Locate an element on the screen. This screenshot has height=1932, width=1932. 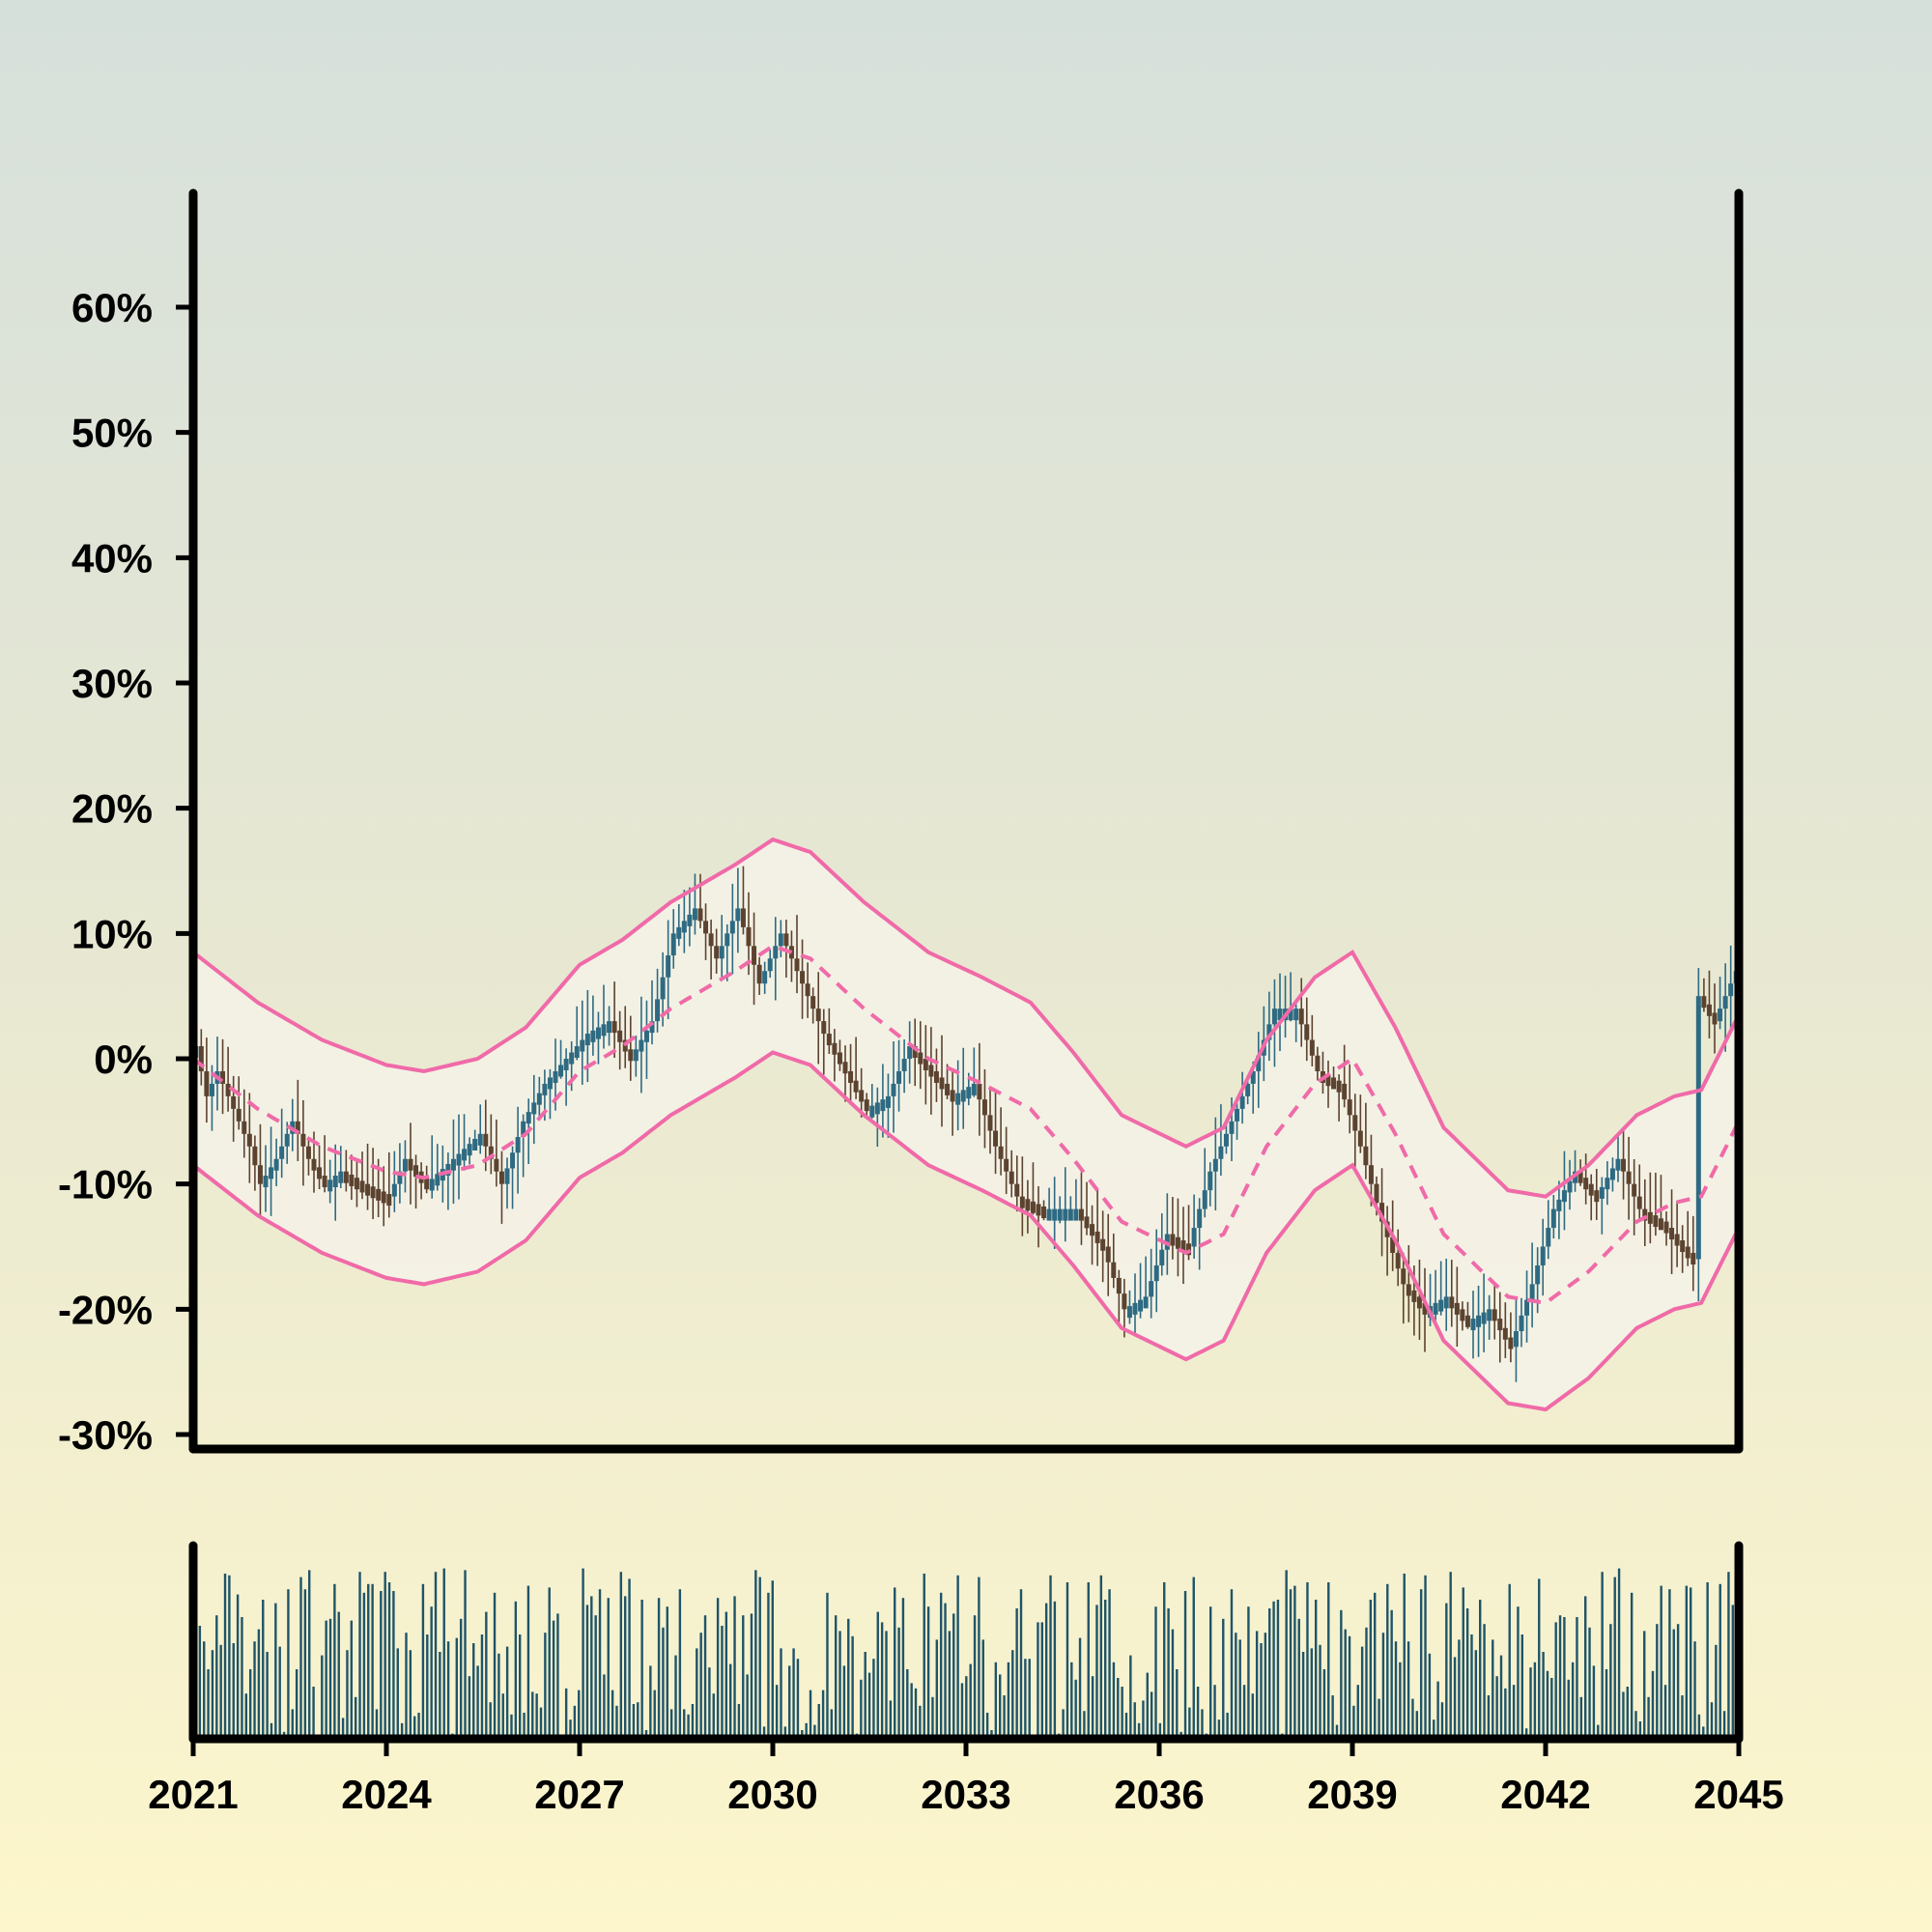
y-tick-label: 20% is located at coordinates (112, 809).